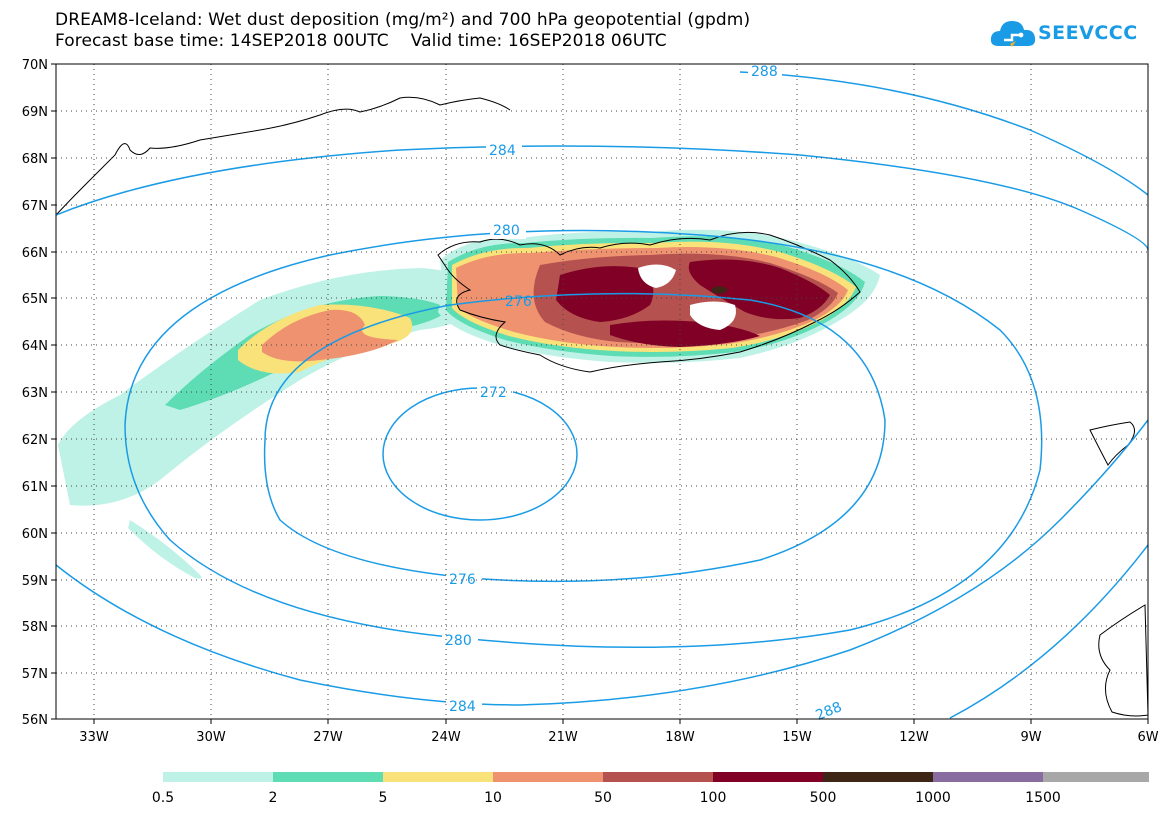 The image size is (1175, 815). What do you see at coordinates (823, 798) in the screenshot?
I see `legend-label: 500` at bounding box center [823, 798].